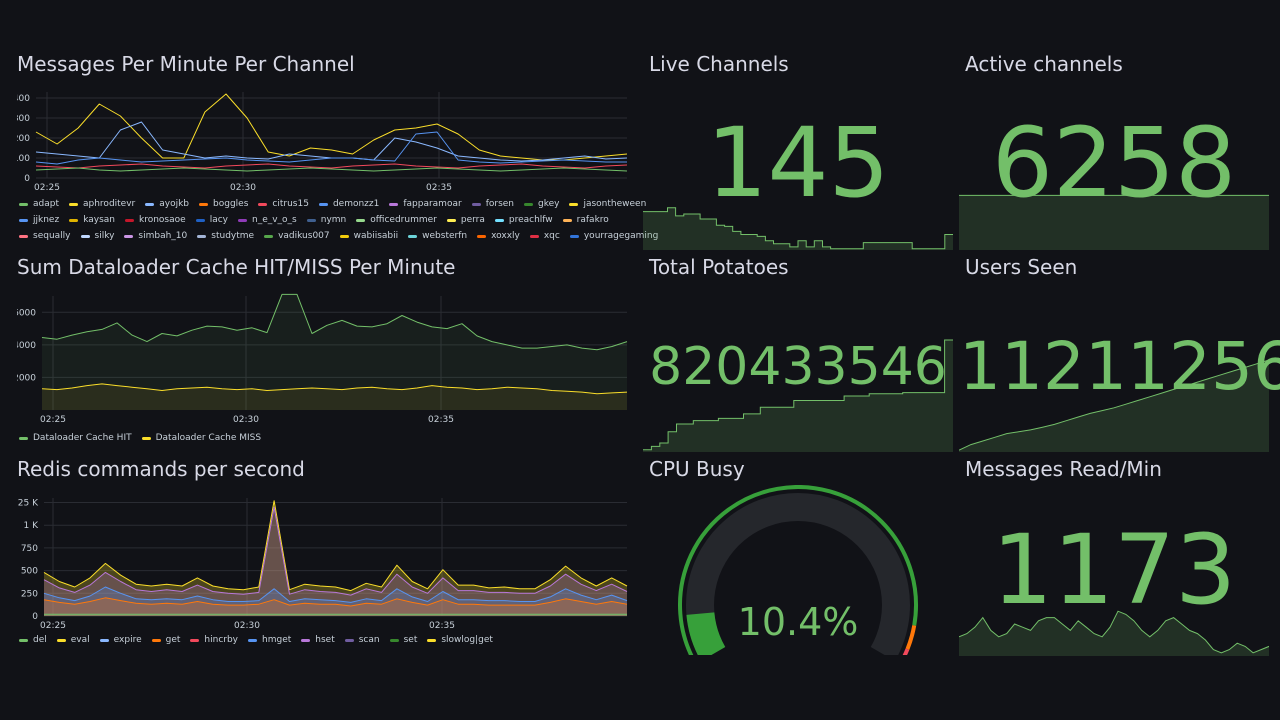  Describe the element at coordinates (167, 204) in the screenshot. I see `legend-item-ayojkb: ayojkb` at that location.